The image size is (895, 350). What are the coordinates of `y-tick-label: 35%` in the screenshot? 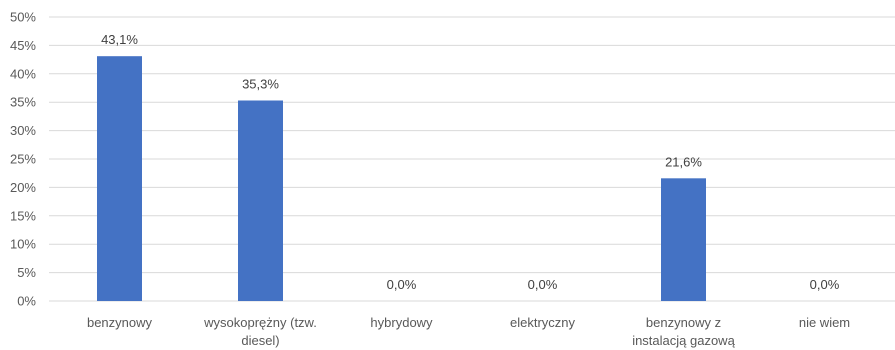 It's located at (23, 102).